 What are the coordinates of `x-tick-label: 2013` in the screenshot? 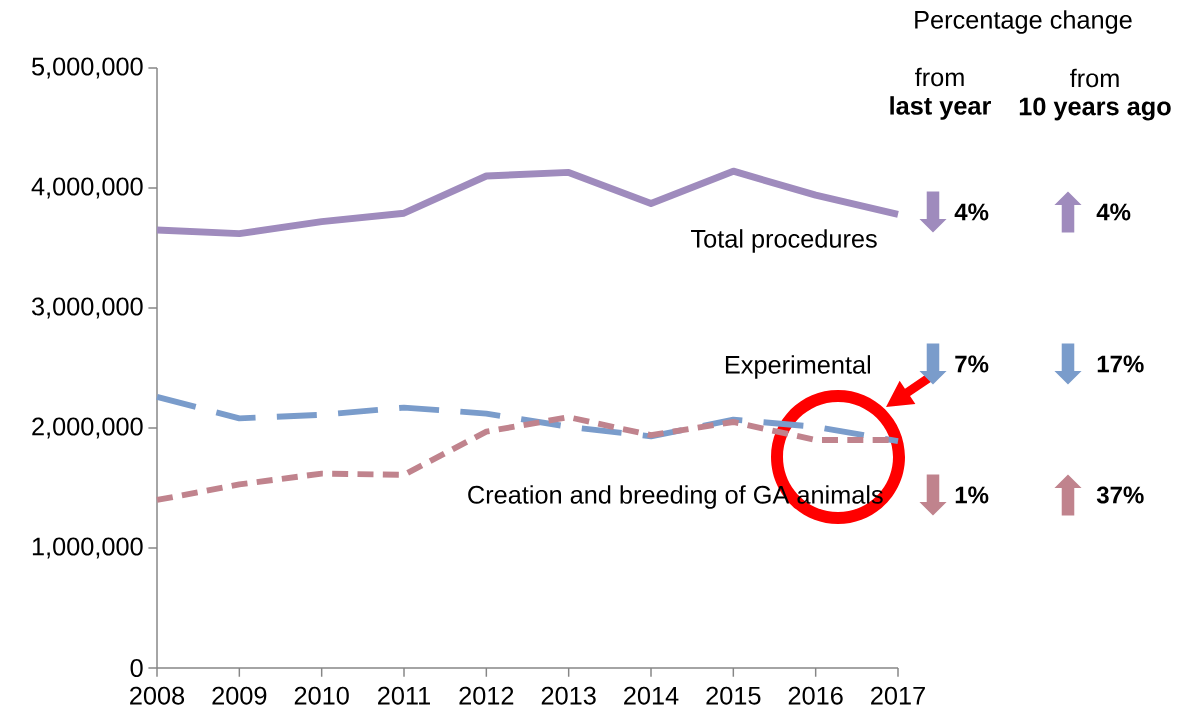 It's located at (568, 695).